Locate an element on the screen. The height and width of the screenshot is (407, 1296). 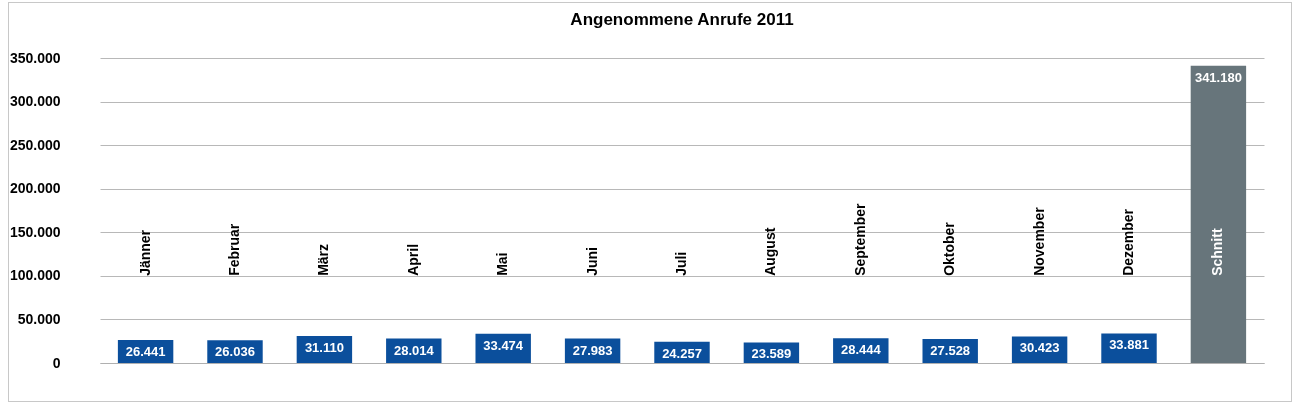
data-label: 31.110 is located at coordinates (324, 347).